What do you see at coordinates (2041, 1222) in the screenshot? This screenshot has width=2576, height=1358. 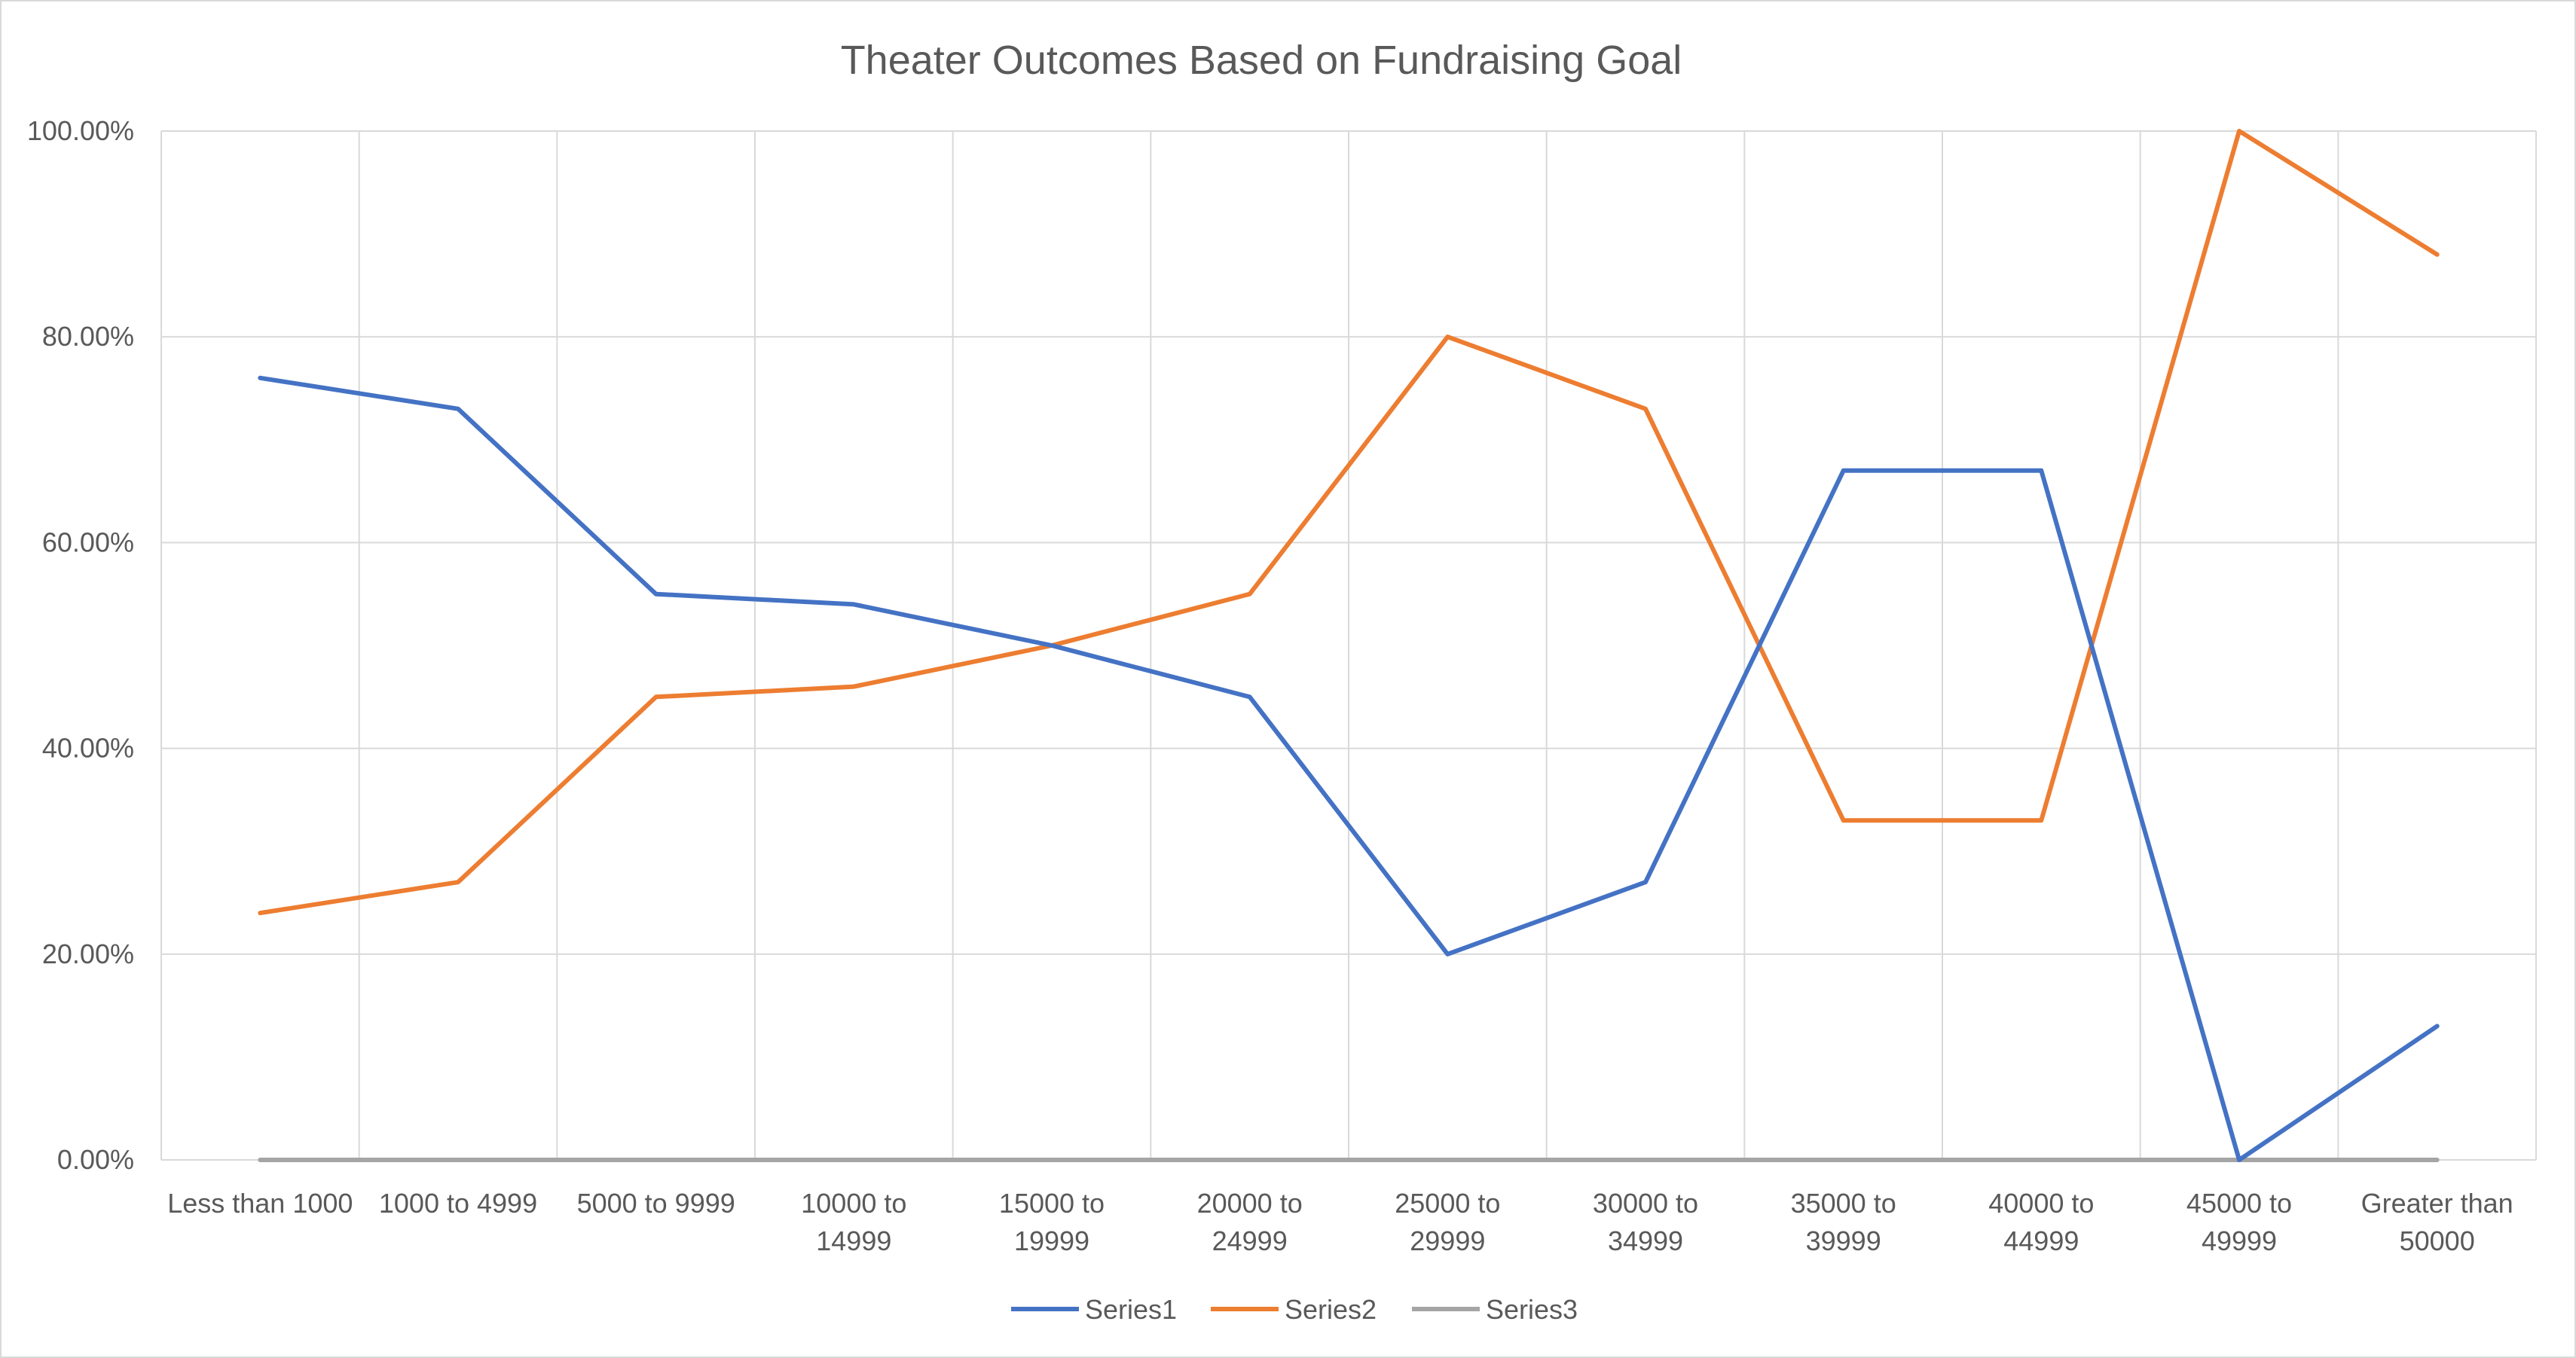 I see `x-tick-label: 40000 to 44999` at bounding box center [2041, 1222].